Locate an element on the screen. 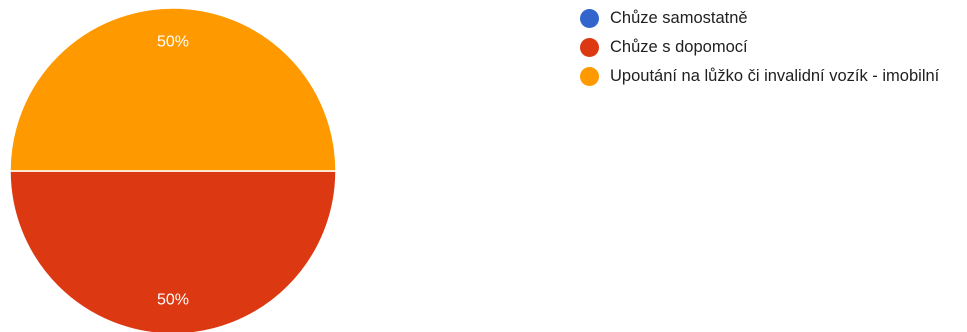 The height and width of the screenshot is (332, 967). slice-label-chuze-s-dopomoci: 50% is located at coordinates (173, 299).